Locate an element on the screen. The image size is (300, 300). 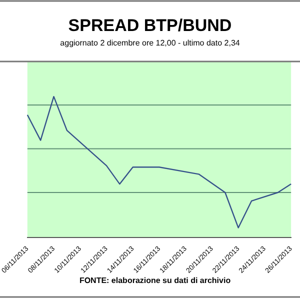
source-note: FONTE: elaborazione su dati di archivio is located at coordinates (155, 280).